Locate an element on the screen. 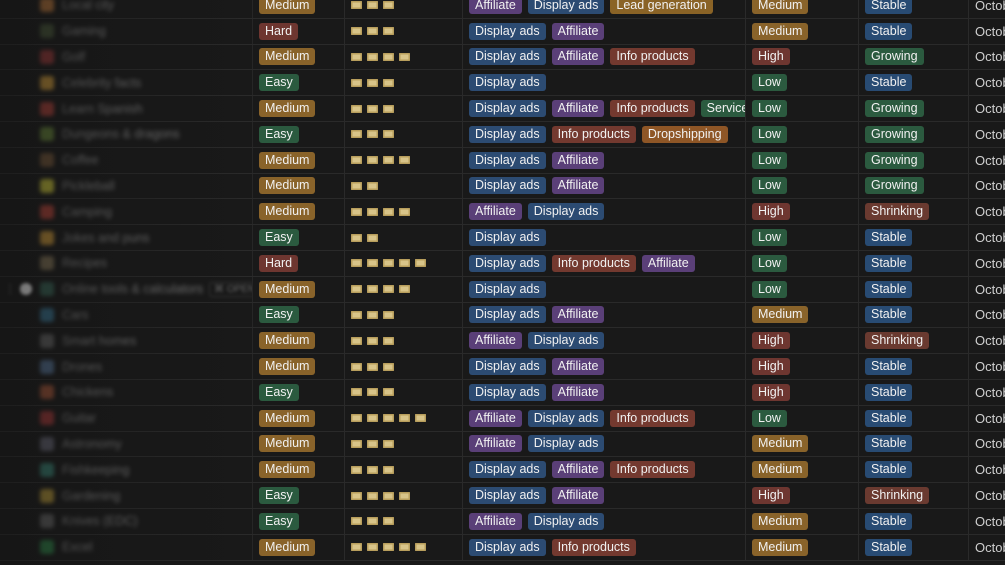 The width and height of the screenshot is (1005, 565). page-name: Online tools & calculators is located at coordinates (121, 289).